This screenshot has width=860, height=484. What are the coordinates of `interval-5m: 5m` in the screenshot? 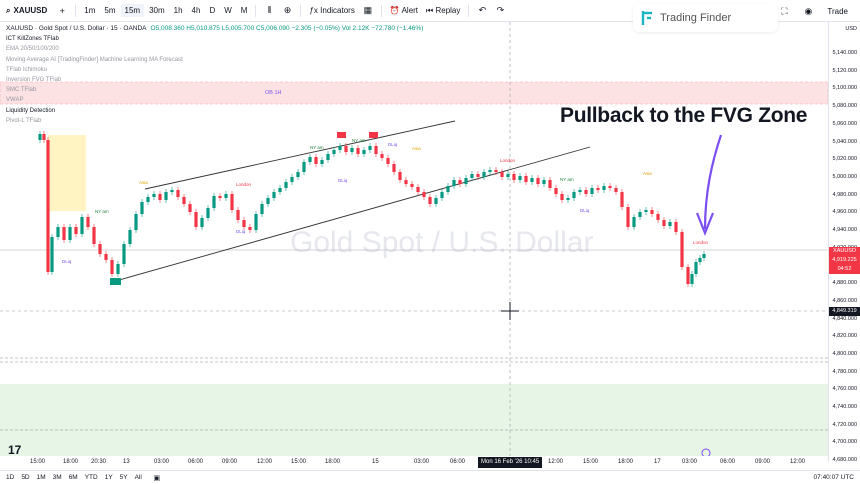 It's located at (110, 10).